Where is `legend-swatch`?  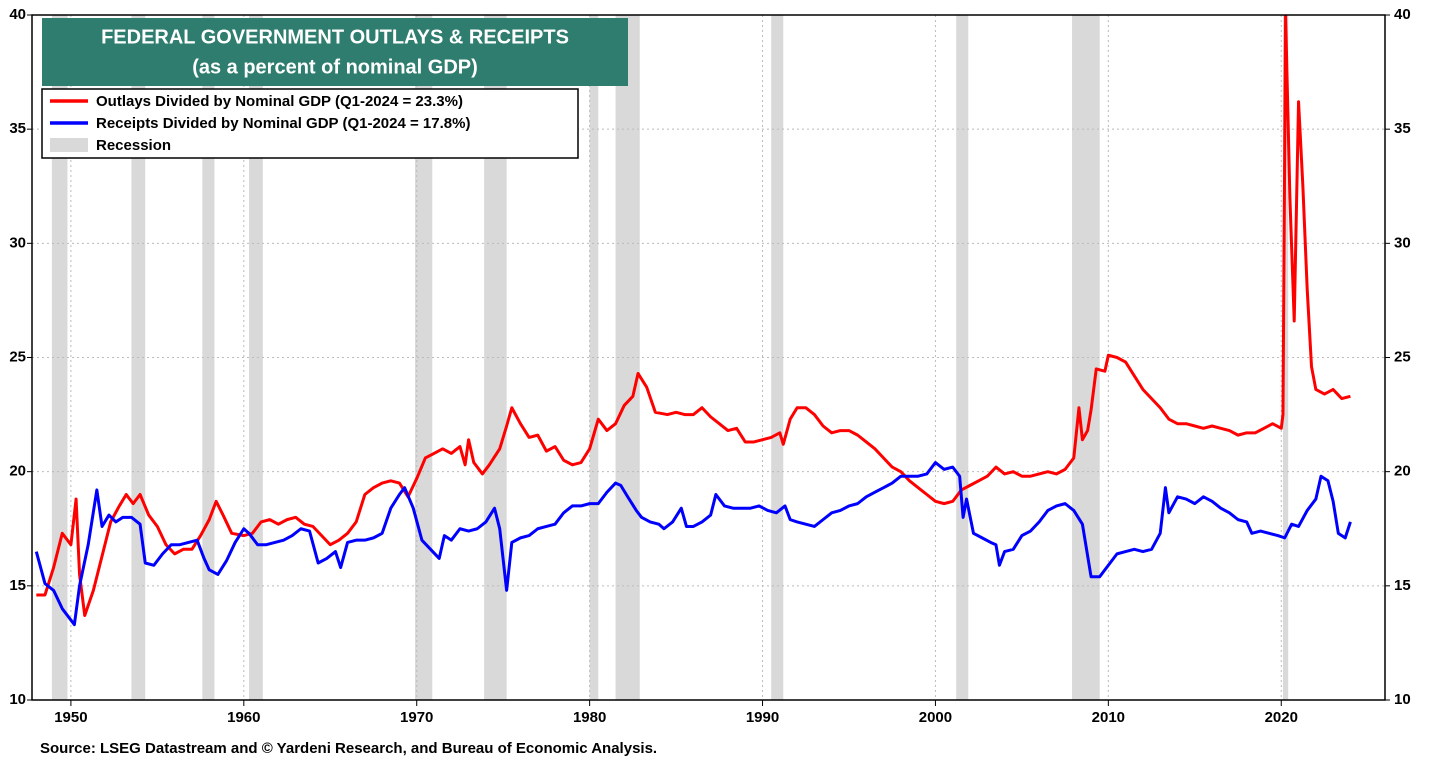 legend-swatch is located at coordinates (69, 145).